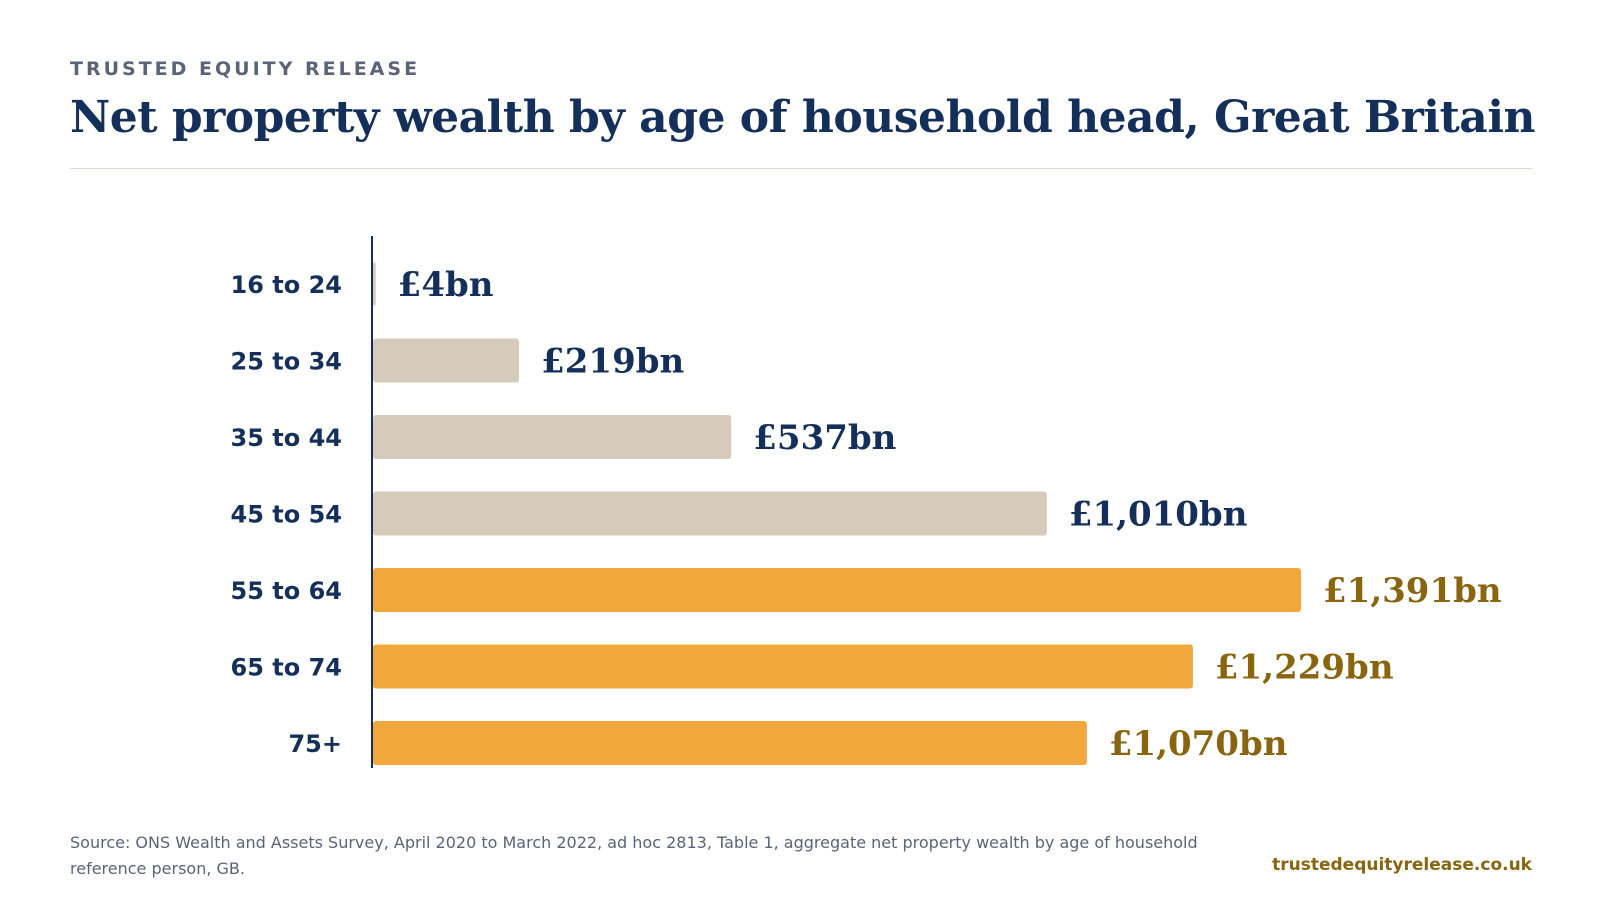  I want to click on value-label: £1,070bn, so click(1198, 744).